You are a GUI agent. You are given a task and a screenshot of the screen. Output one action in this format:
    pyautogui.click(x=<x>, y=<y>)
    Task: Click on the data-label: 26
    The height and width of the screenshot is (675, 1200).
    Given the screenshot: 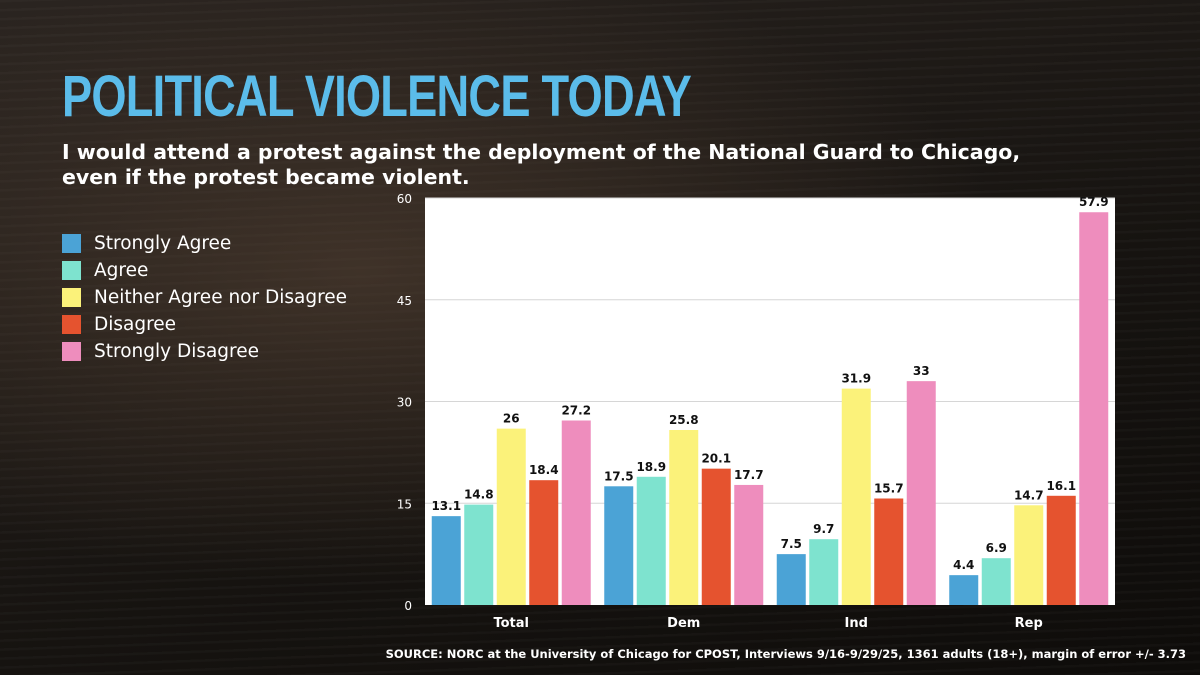 What is the action you would take?
    pyautogui.click(x=511, y=419)
    